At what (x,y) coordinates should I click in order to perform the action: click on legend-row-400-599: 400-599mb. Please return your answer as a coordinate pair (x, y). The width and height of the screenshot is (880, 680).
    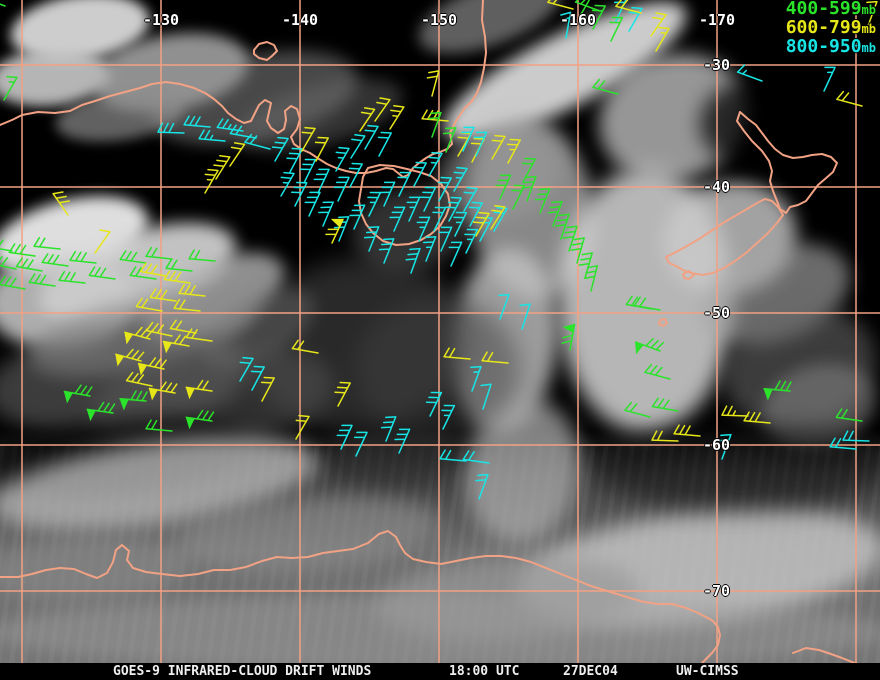
    Looking at the image, I should click on (831, 9).